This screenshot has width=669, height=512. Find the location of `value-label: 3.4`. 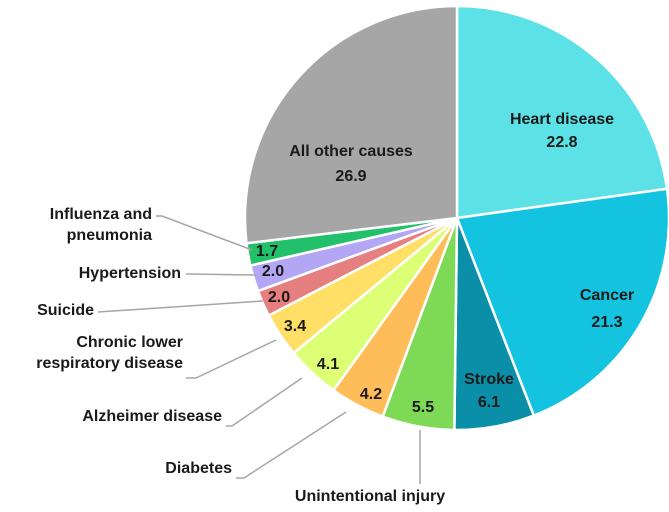

value-label: 3.4 is located at coordinates (295, 326).